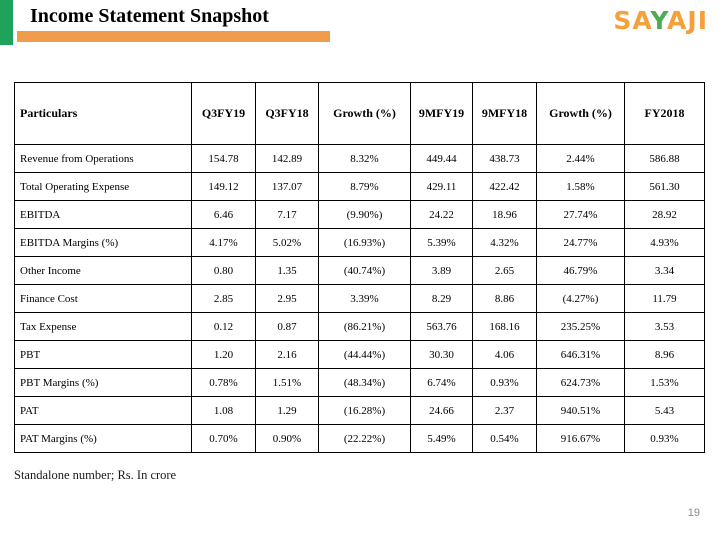 This screenshot has width=720, height=540. I want to click on value-cell: 6.46, so click(223, 214).